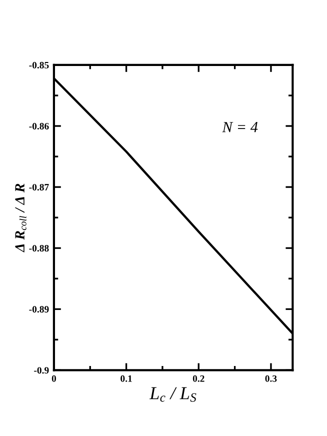 The image size is (327, 436). Describe the element at coordinates (172, 394) in the screenshot. I see `x-axis-title: L$_{c}$ / L$_{S}$` at that location.